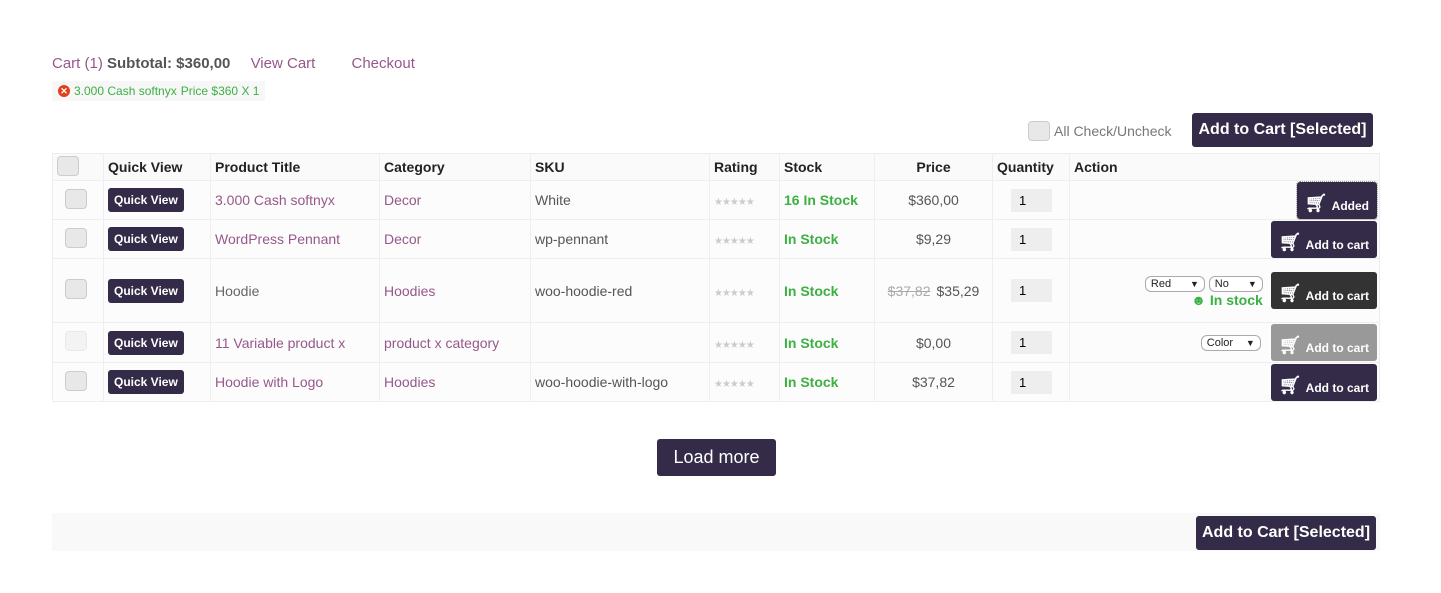 Image resolution: width=1441 pixels, height=593 pixels. What do you see at coordinates (125, 91) in the screenshot?
I see `notice-item: 3.000 Cash softnyx` at bounding box center [125, 91].